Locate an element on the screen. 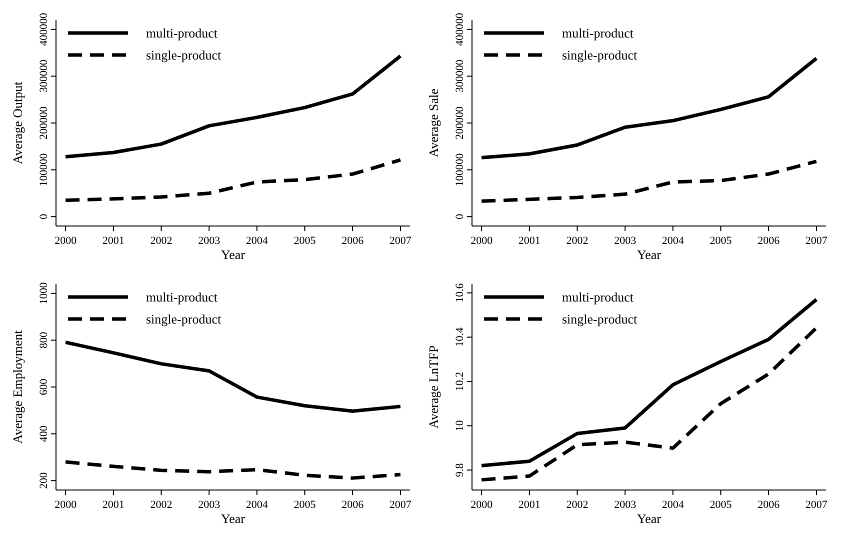 The image size is (848, 544). y-tick-label: 10.2 is located at coordinates (460, 382).